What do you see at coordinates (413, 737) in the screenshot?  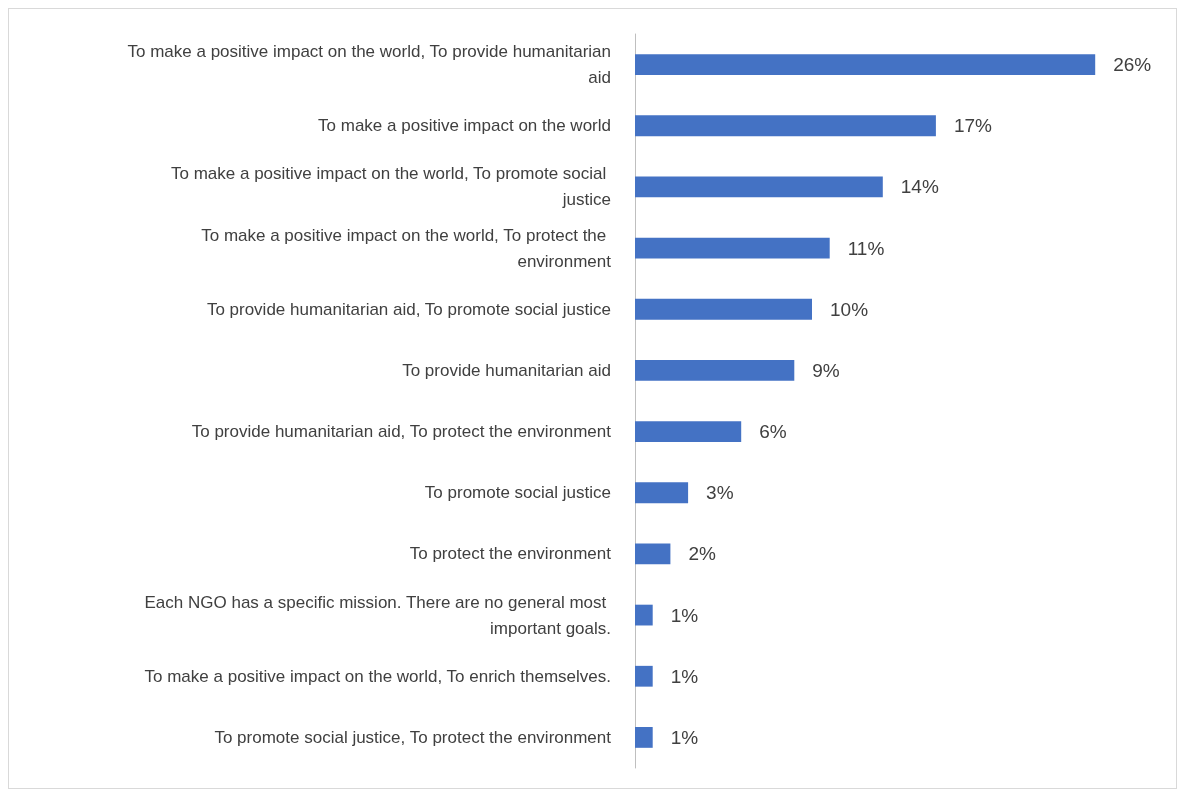 I see `y-tick-label: To promote social justice, To protect the environment` at bounding box center [413, 737].